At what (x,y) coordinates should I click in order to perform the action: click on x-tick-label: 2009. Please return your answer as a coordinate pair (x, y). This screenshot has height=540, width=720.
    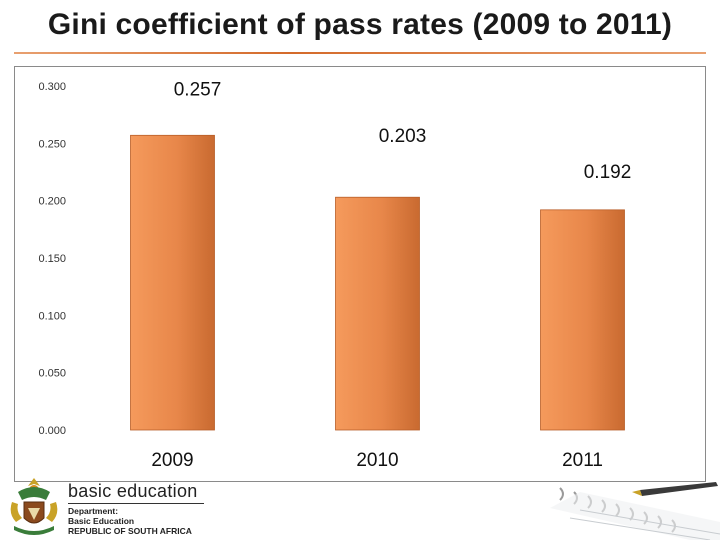
    Looking at the image, I should click on (172, 460).